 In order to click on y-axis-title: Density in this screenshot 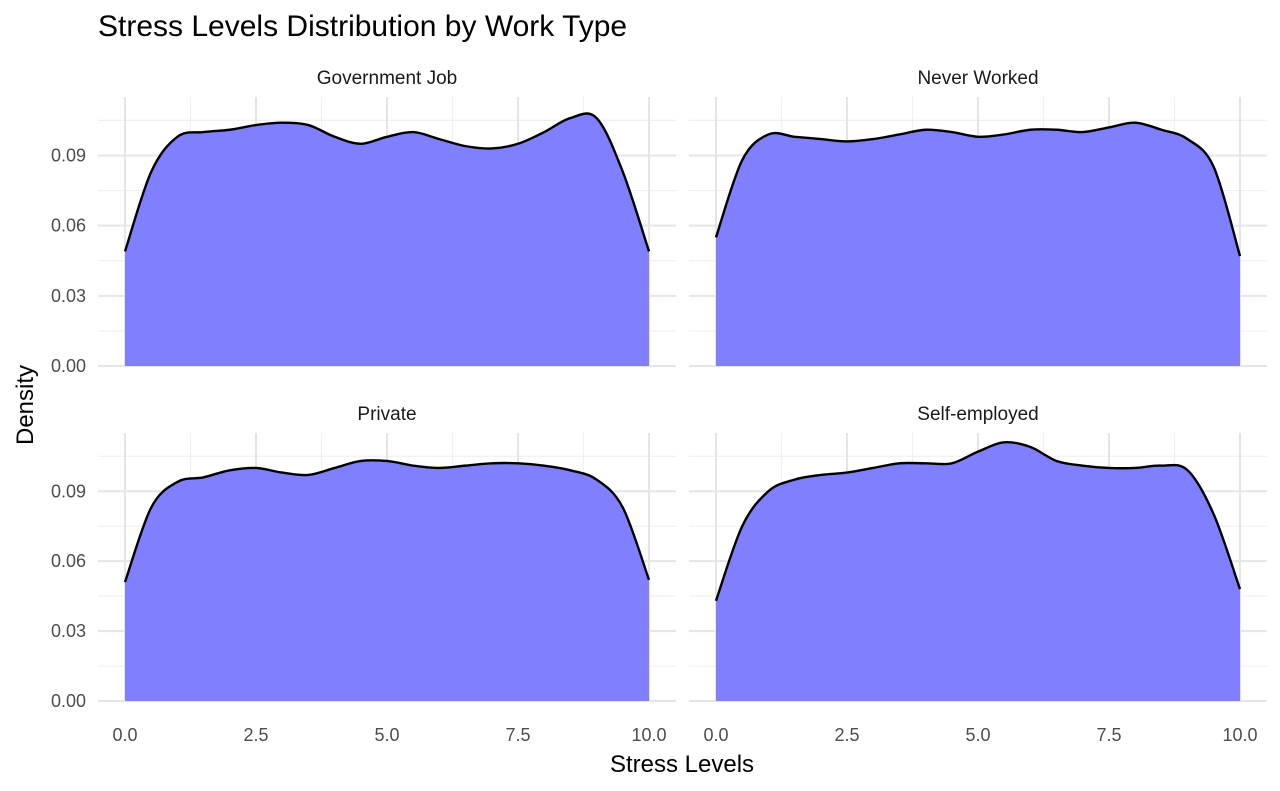, I will do `click(25, 405)`.